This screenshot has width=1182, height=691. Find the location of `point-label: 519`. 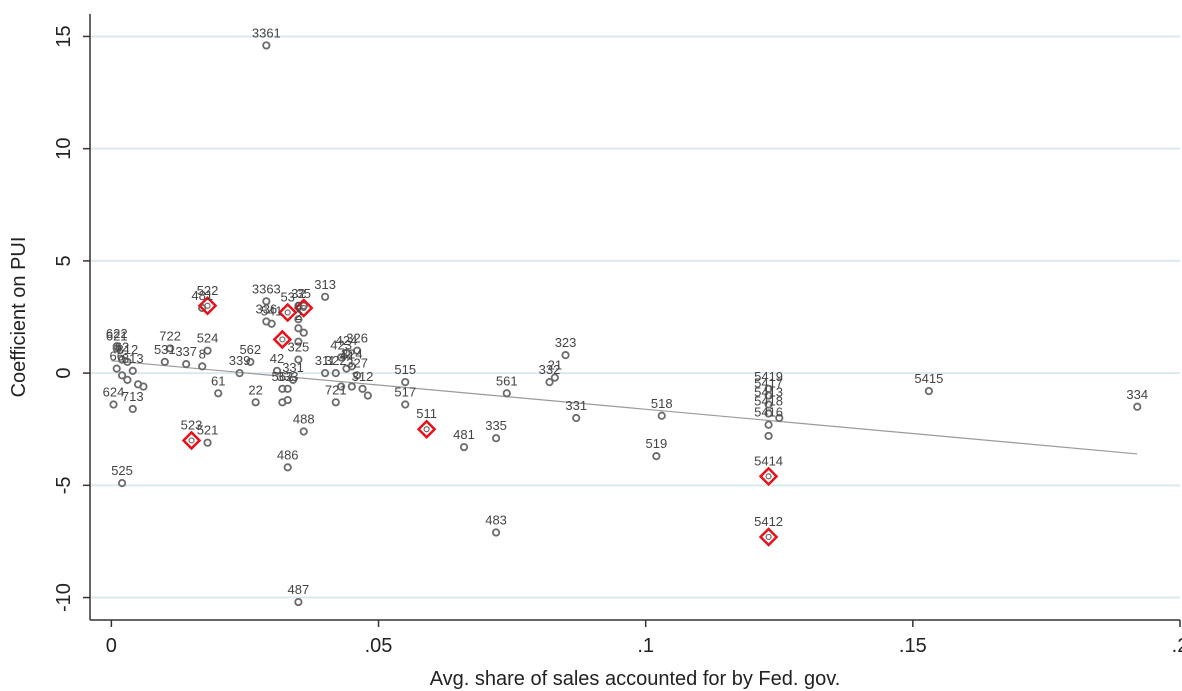

point-label: 519 is located at coordinates (657, 443).